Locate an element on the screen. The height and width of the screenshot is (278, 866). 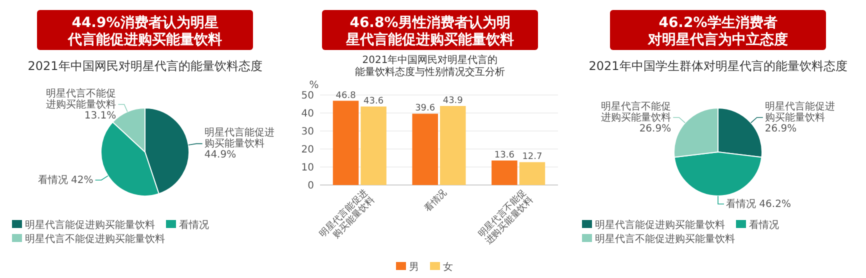
chart-title: 44.9%消费者认为明星代言能促进购买能量饮料 is located at coordinates (144, 31).